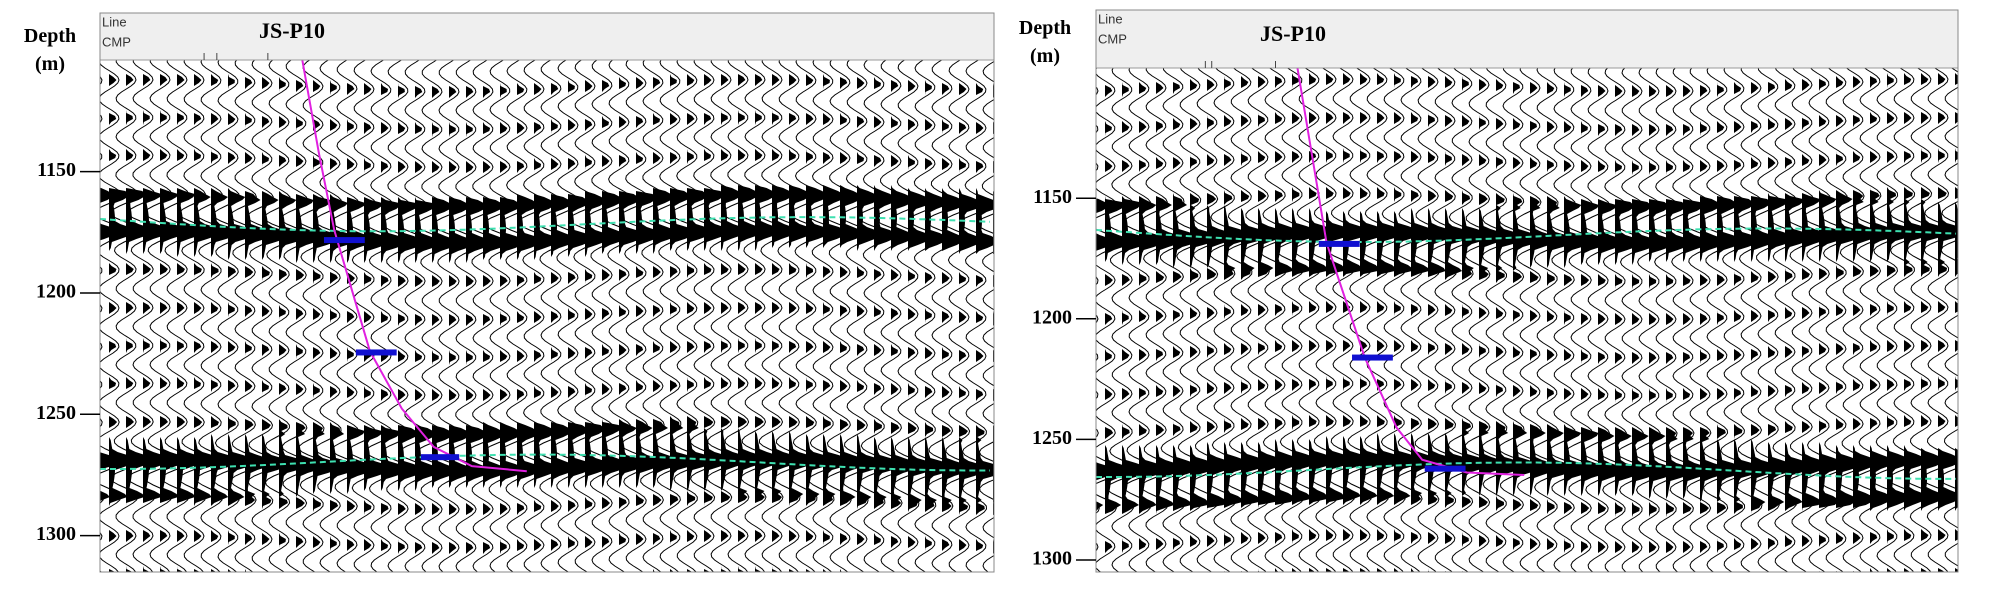 The image size is (2000, 590). Describe the element at coordinates (292, 30) in the screenshot. I see `well-name: JS-P10` at that location.